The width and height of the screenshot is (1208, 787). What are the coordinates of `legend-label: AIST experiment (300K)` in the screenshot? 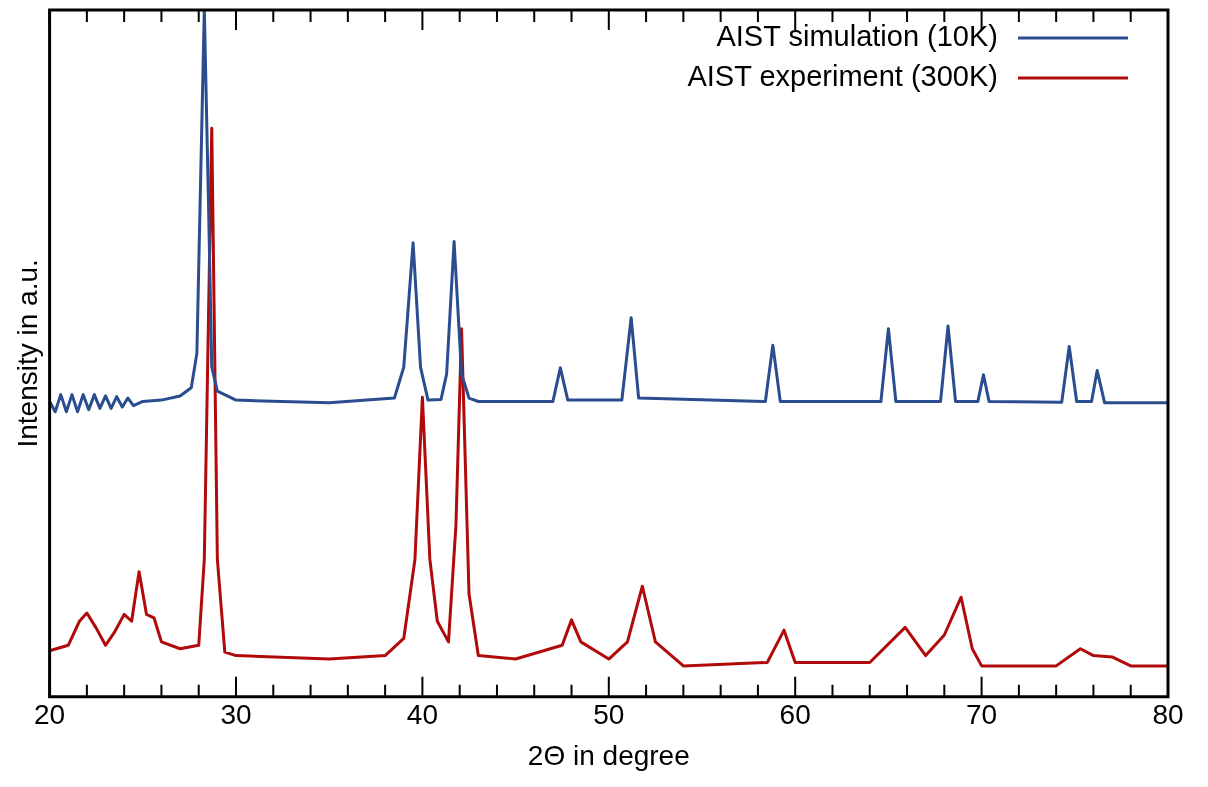 It's located at (842, 76).